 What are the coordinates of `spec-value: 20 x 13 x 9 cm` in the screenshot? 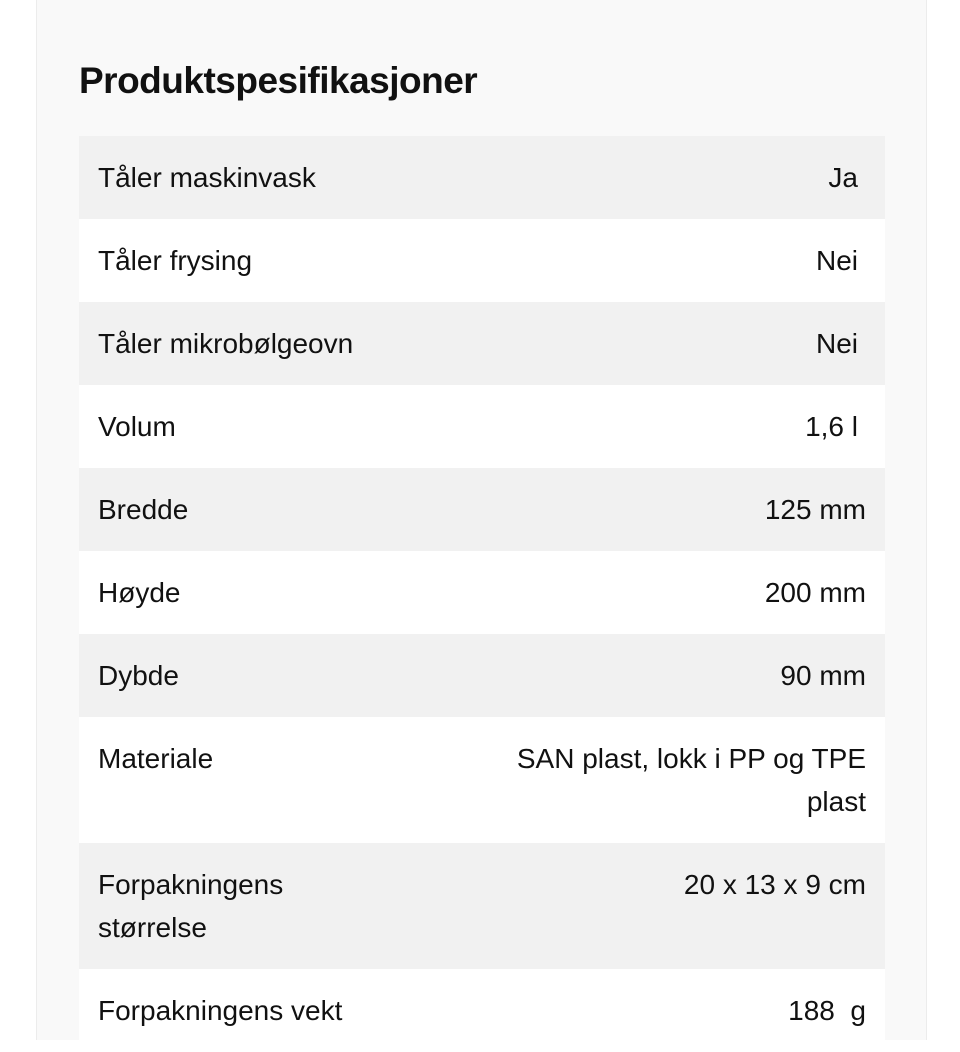 It's located at (774, 884).